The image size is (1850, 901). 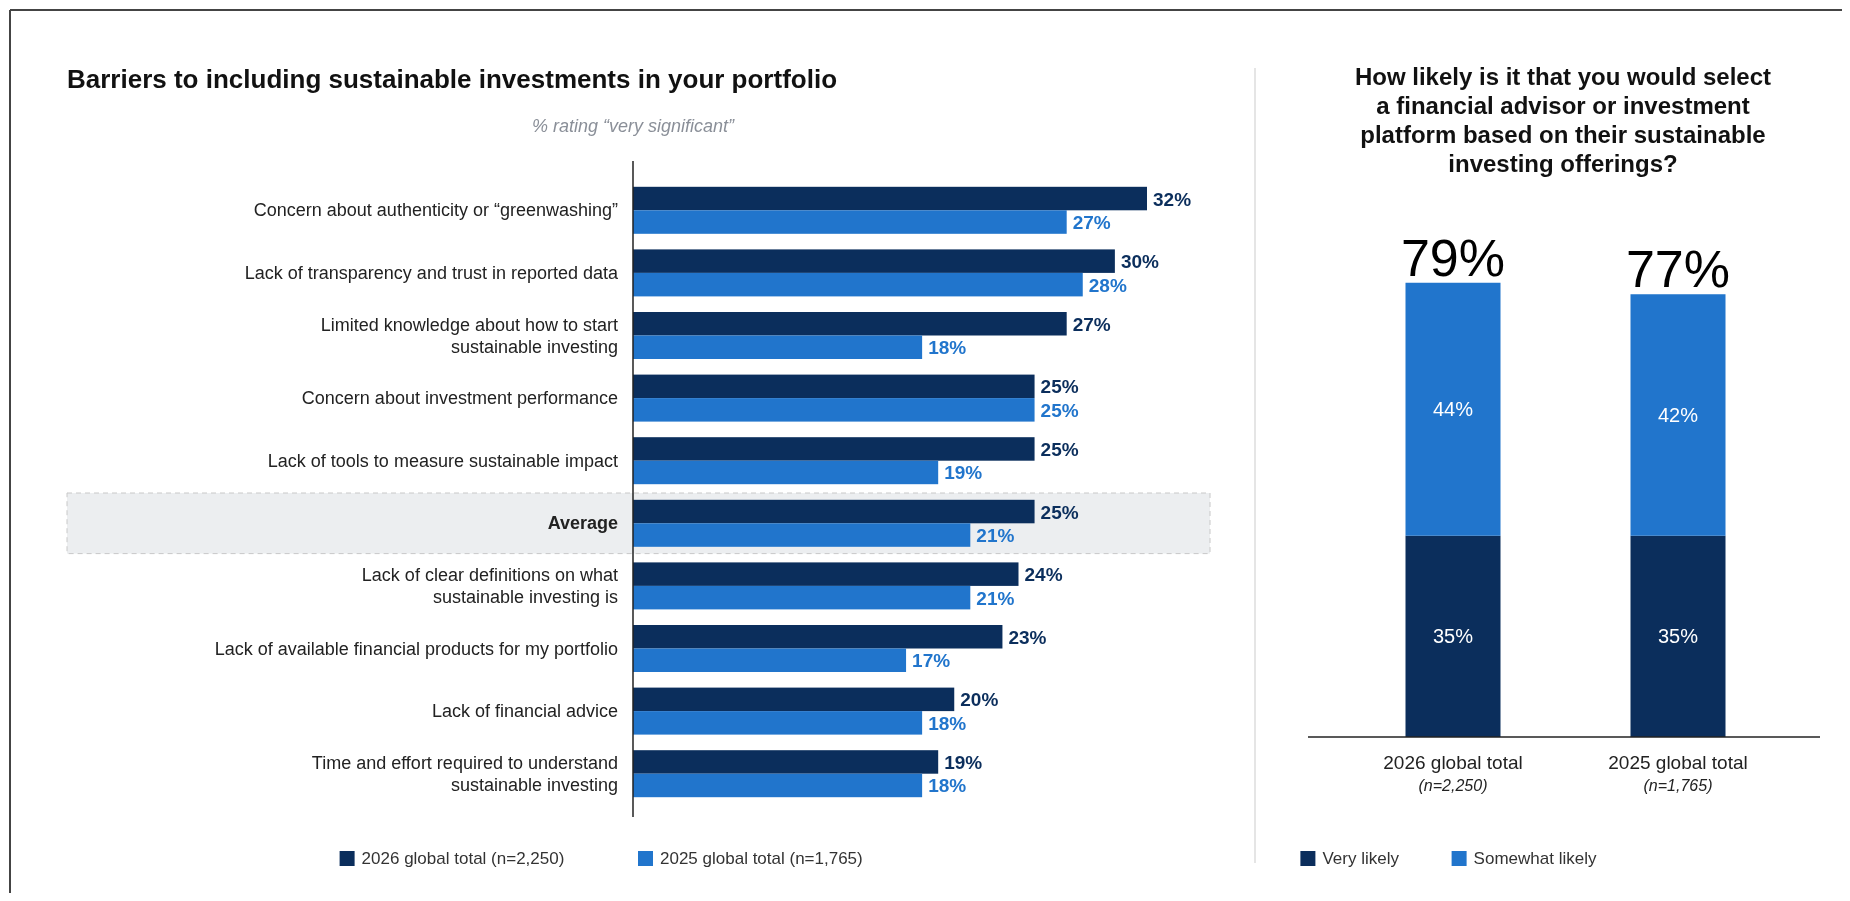 What do you see at coordinates (1107, 285) in the screenshot?
I see `data-label: 28%` at bounding box center [1107, 285].